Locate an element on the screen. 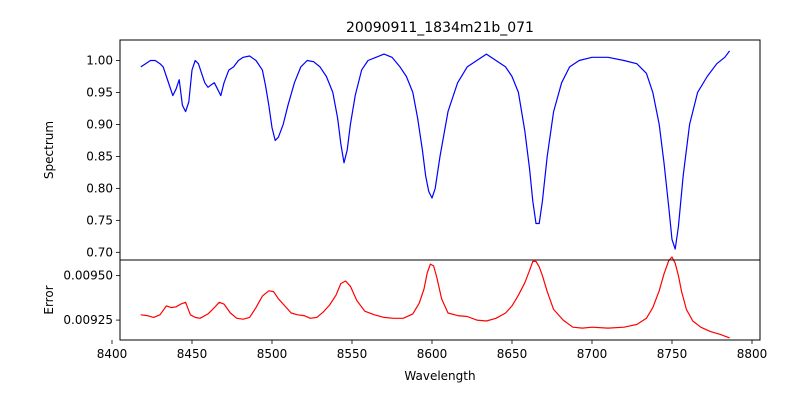 The height and width of the screenshot is (400, 800). spectrum-y-tick-label: 0.90 is located at coordinates (99, 124).